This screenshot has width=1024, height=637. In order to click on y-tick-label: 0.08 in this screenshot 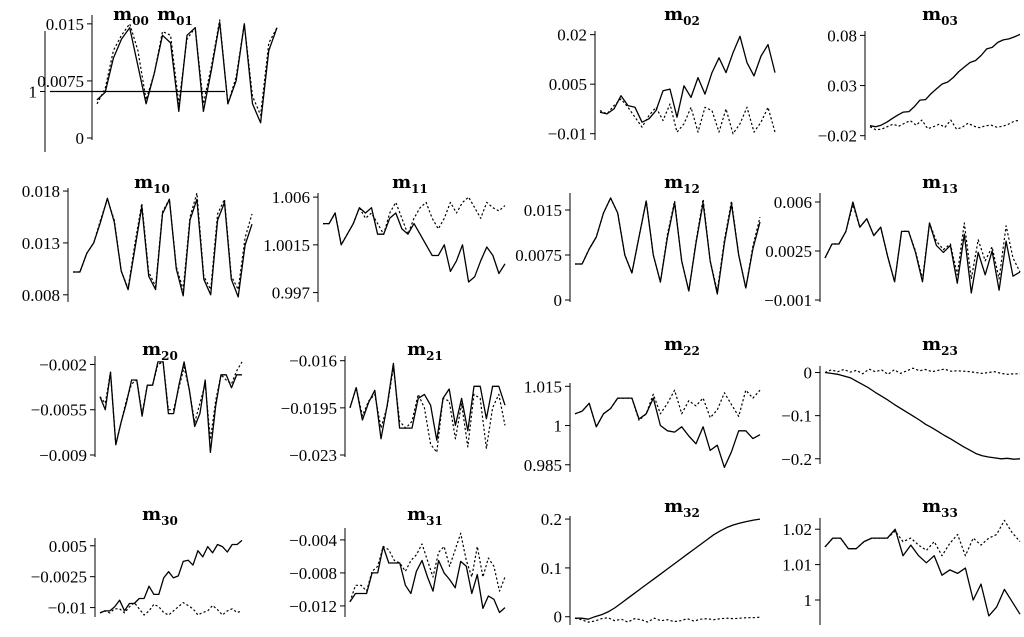, I will do `click(842, 35)`.